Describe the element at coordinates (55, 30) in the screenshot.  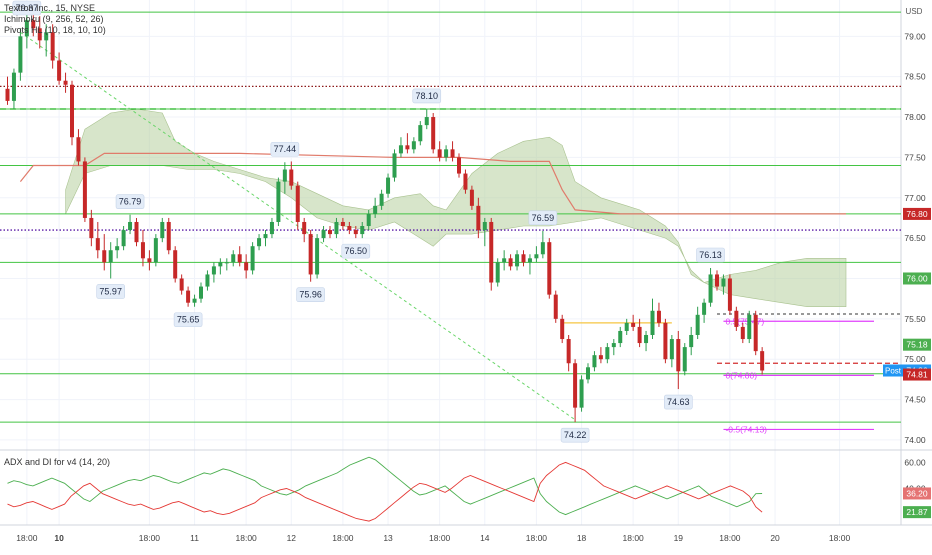
I see `pivots-legend: Pivots HL (10, 18, 10, 10)` at that location.